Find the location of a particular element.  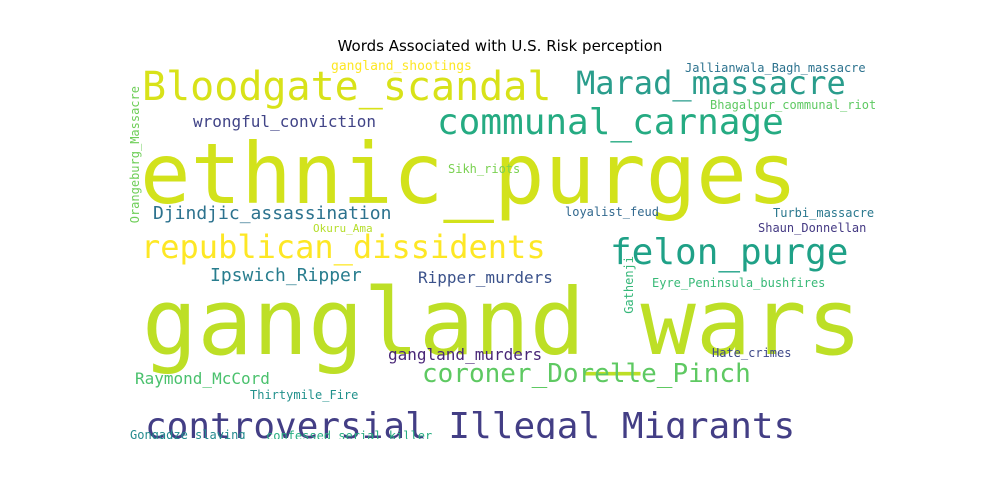

cloud-word: gangland_murders is located at coordinates (465, 354).